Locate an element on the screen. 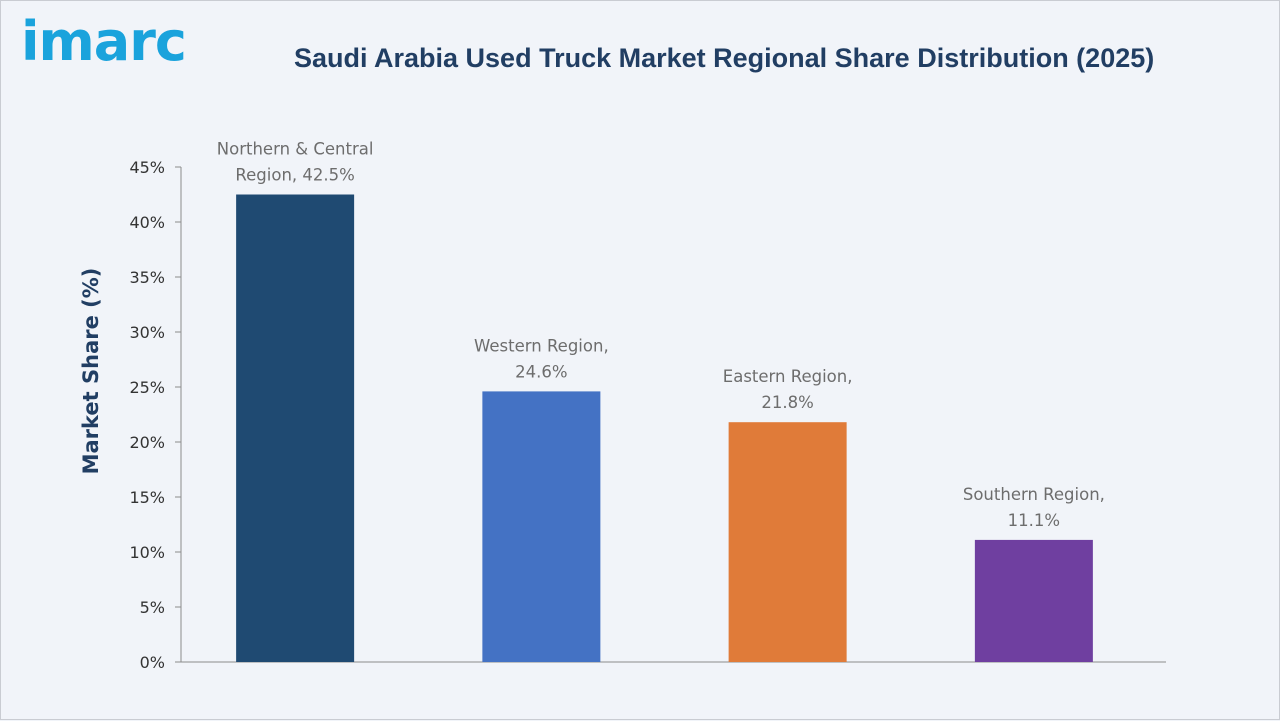 The width and height of the screenshot is (1280, 721). y-tick-label: 20% is located at coordinates (147, 442).